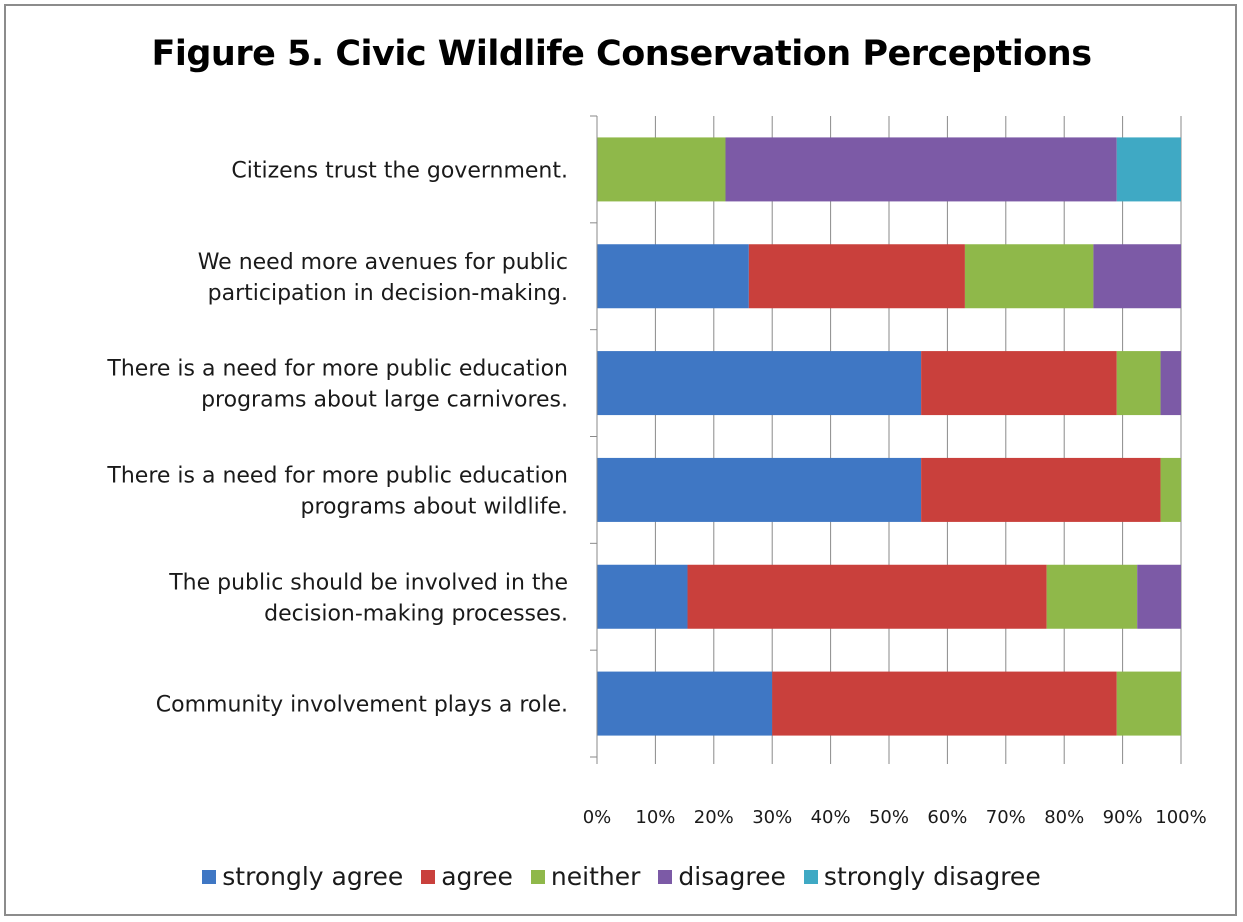  What do you see at coordinates (399, 170) in the screenshot?
I see `category-label: Citizens trust the government.` at bounding box center [399, 170].